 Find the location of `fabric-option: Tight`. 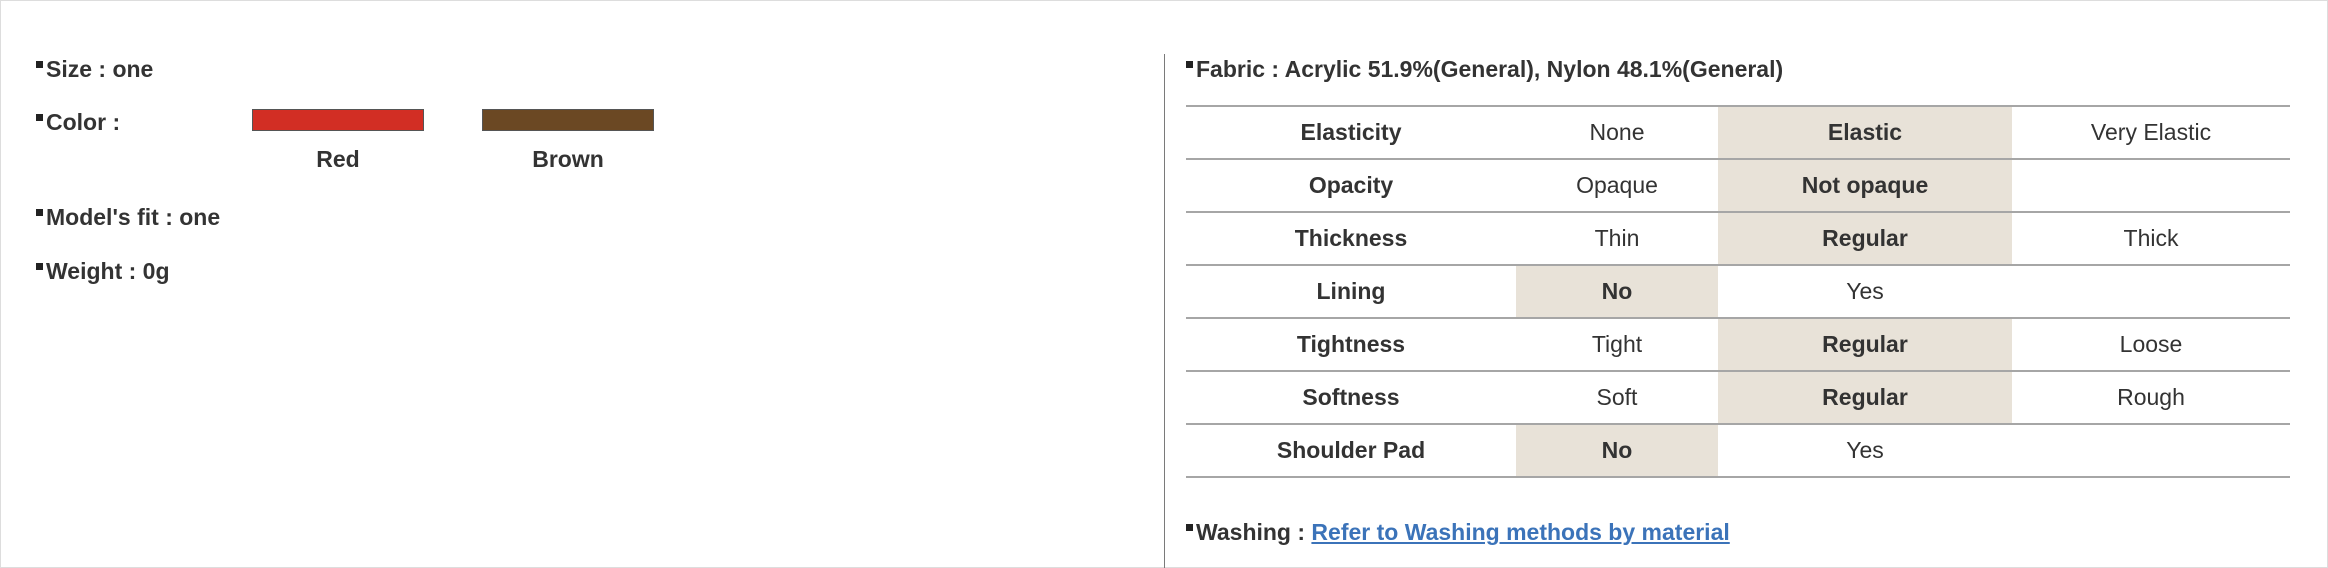

fabric-option: Tight is located at coordinates (1617, 344).